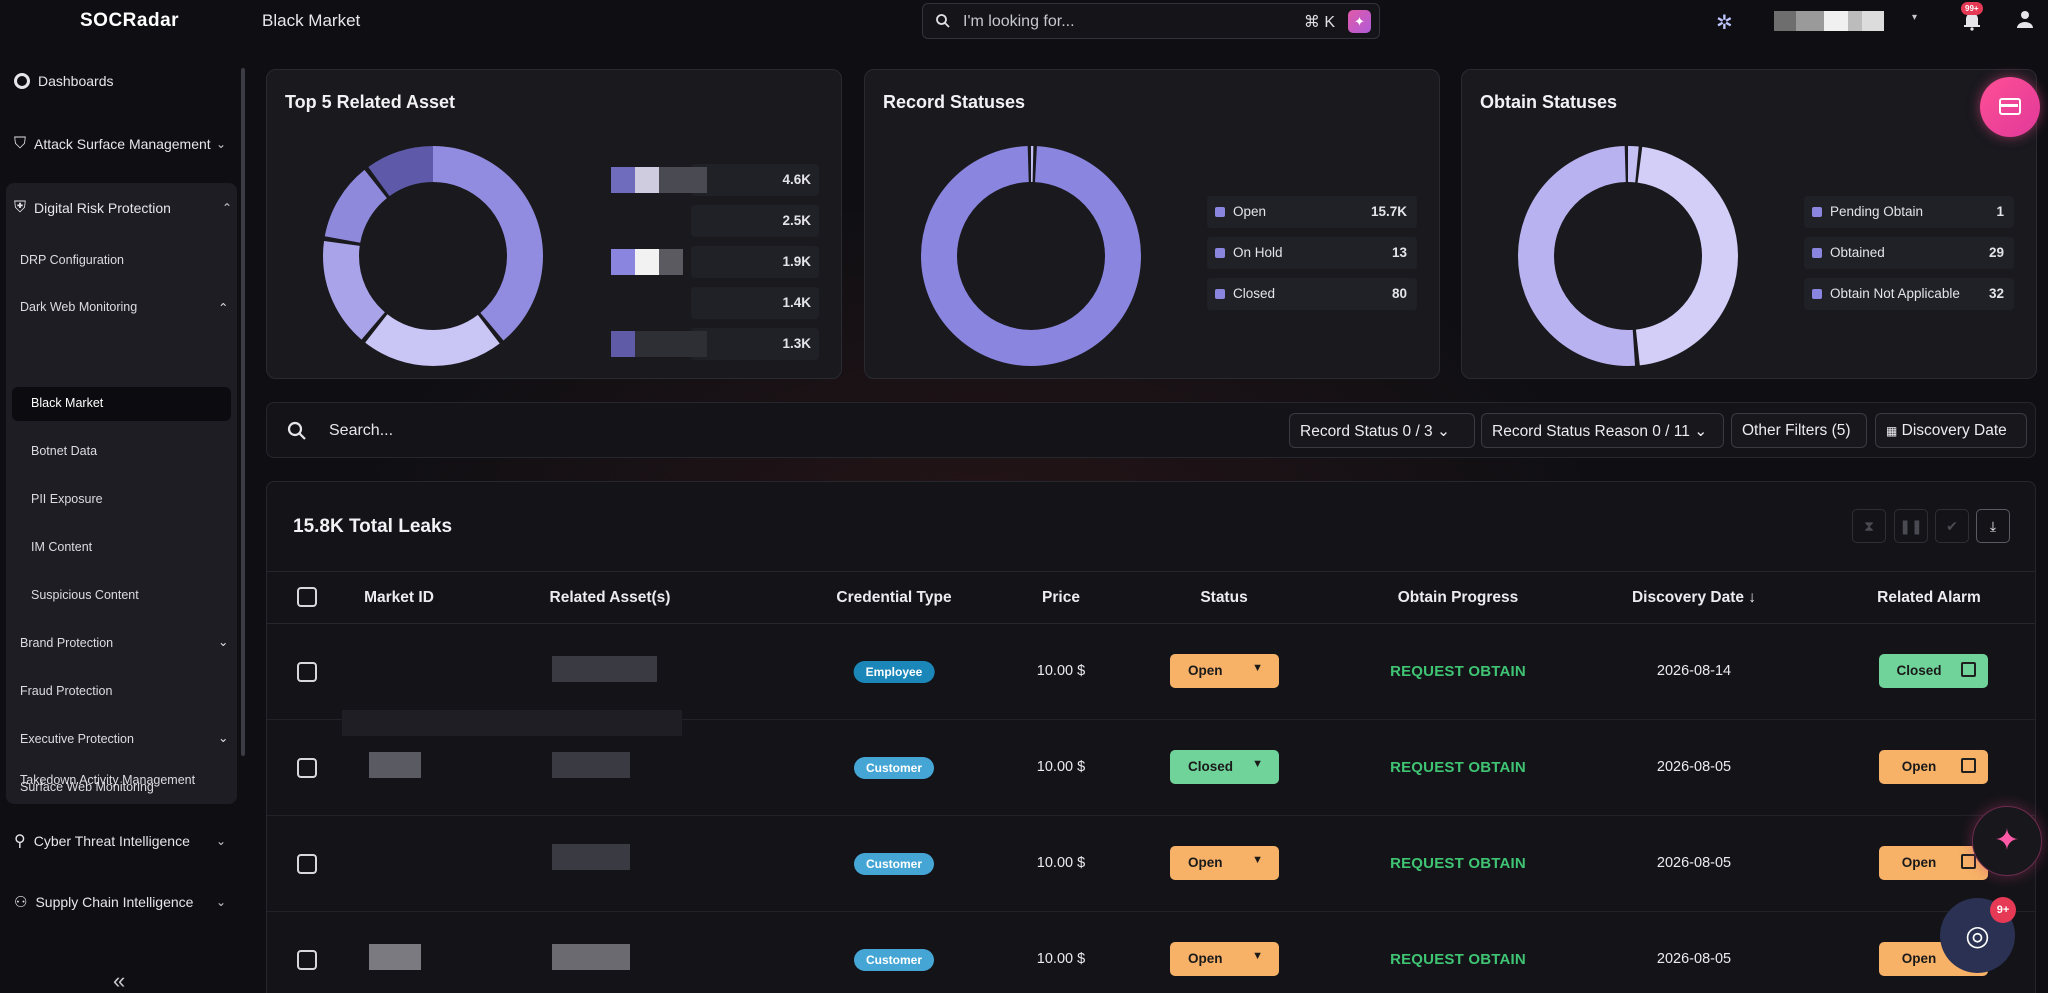  I want to click on socradar-logo: SOCRadar, so click(130, 20).